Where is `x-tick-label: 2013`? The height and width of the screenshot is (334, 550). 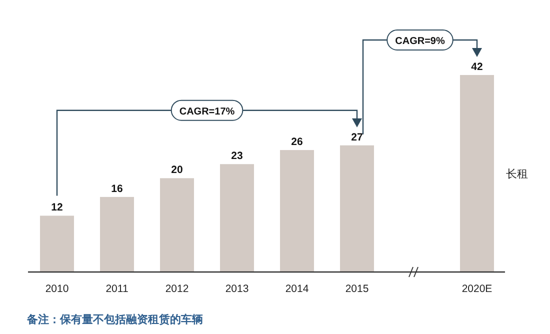
x-tick-label: 2013 is located at coordinates (237, 289).